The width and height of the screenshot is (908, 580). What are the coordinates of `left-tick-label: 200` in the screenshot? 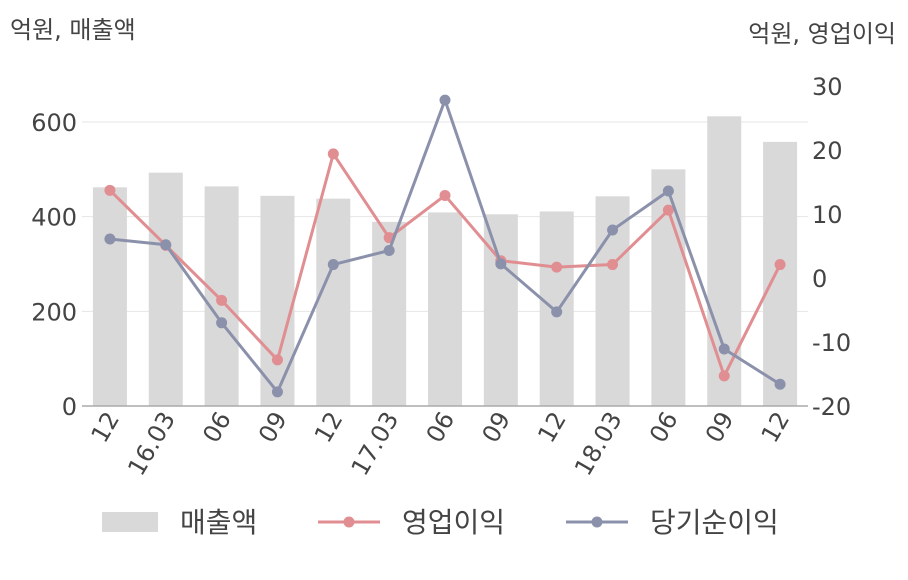 It's located at (54, 312).